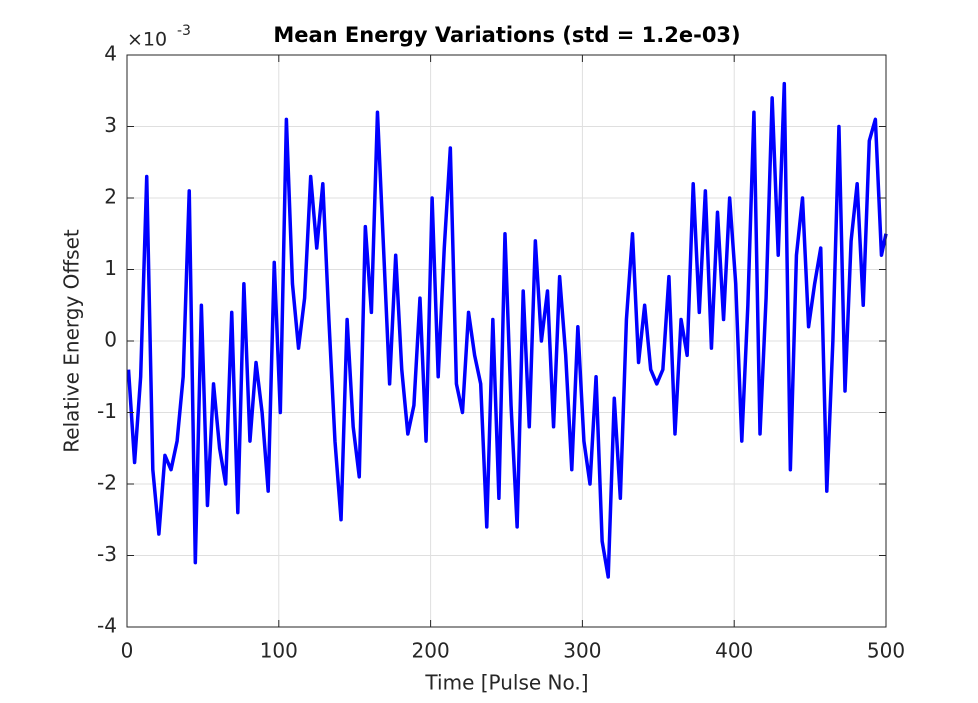 The height and width of the screenshot is (703, 978). I want to click on y-axis-label: Relative Energy Offset, so click(72, 341).